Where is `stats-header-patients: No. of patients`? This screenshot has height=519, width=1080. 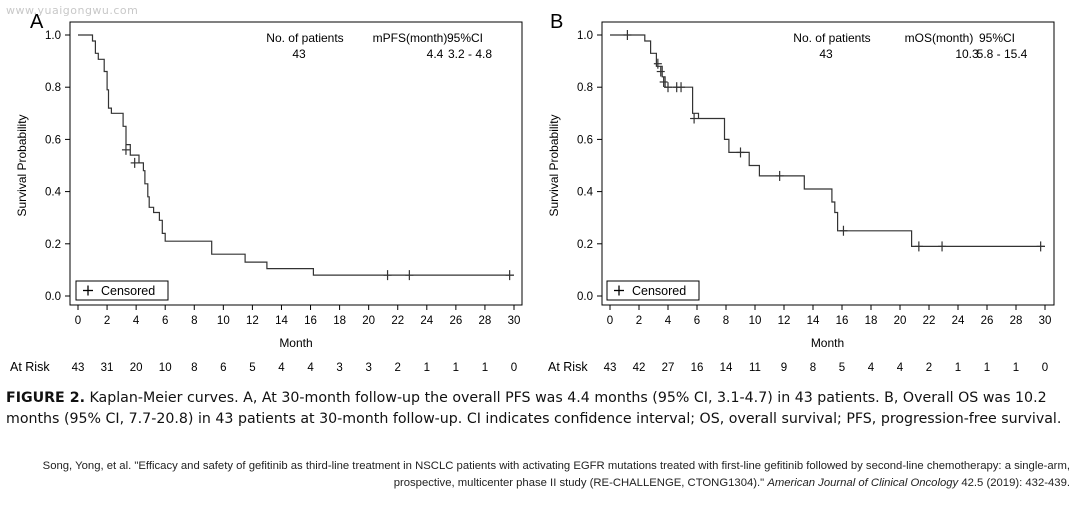 stats-header-patients: No. of patients is located at coordinates (304, 38).